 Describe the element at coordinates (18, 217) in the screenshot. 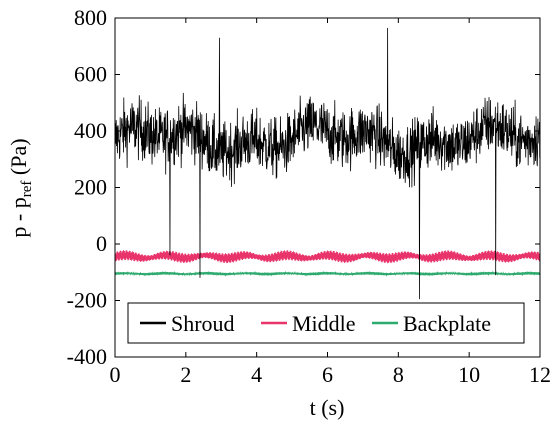

I see `y-axis-label-main: p - p` at that location.